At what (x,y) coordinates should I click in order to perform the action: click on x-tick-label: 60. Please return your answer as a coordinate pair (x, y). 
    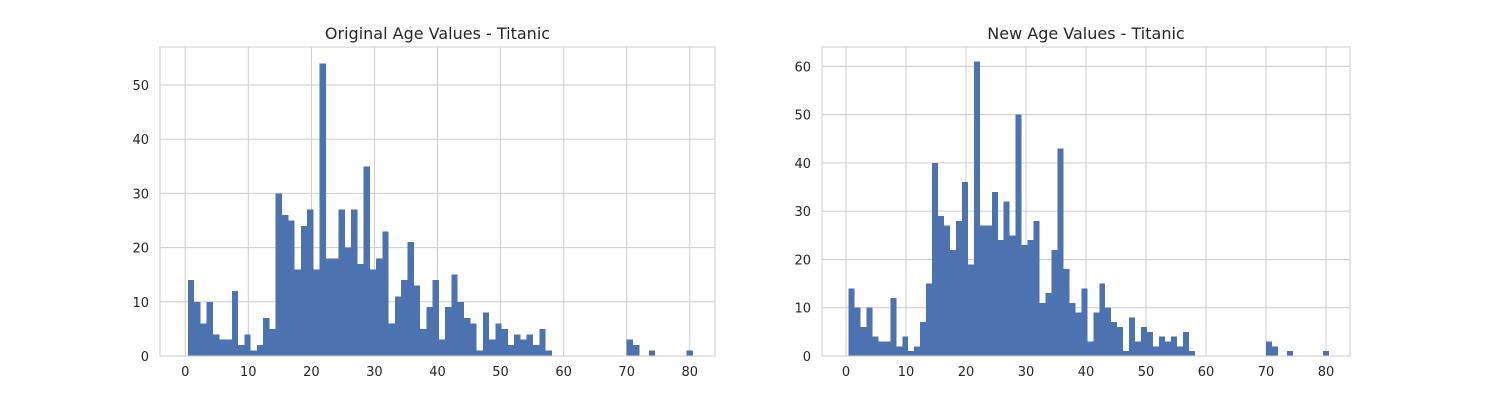
    Looking at the image, I should click on (563, 372).